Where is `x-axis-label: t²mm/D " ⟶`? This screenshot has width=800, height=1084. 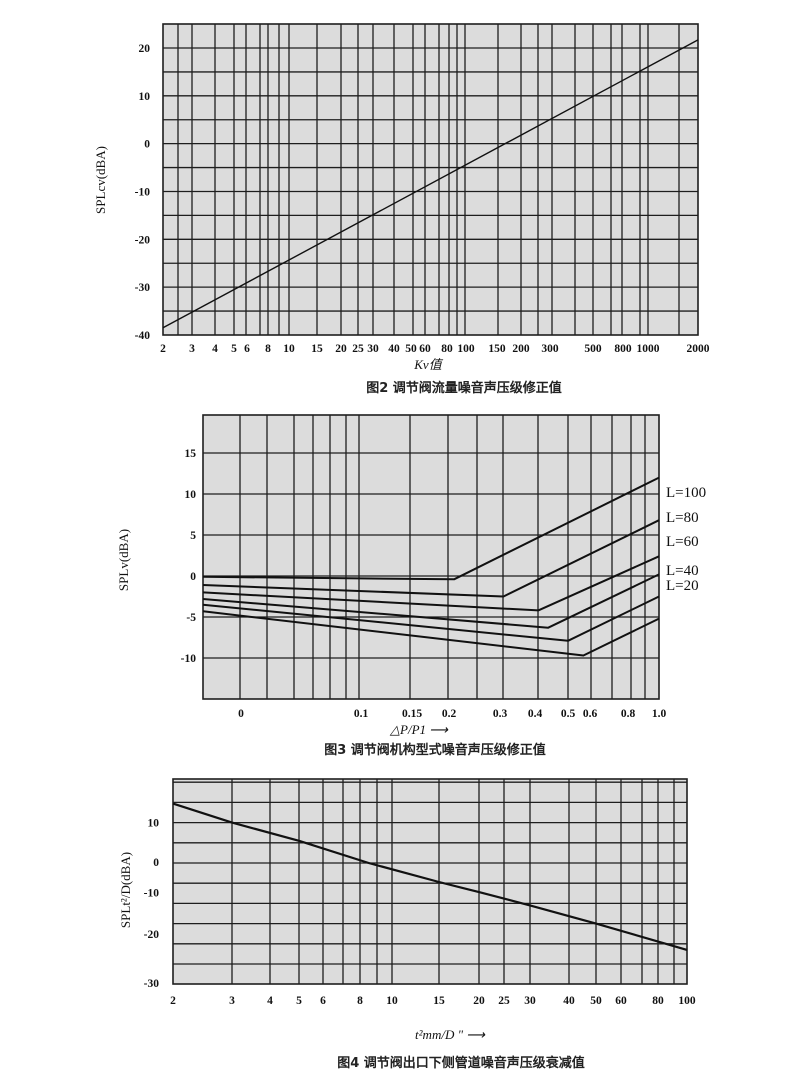 x-axis-label: t²mm/D " ⟶ is located at coordinates (450, 1034).